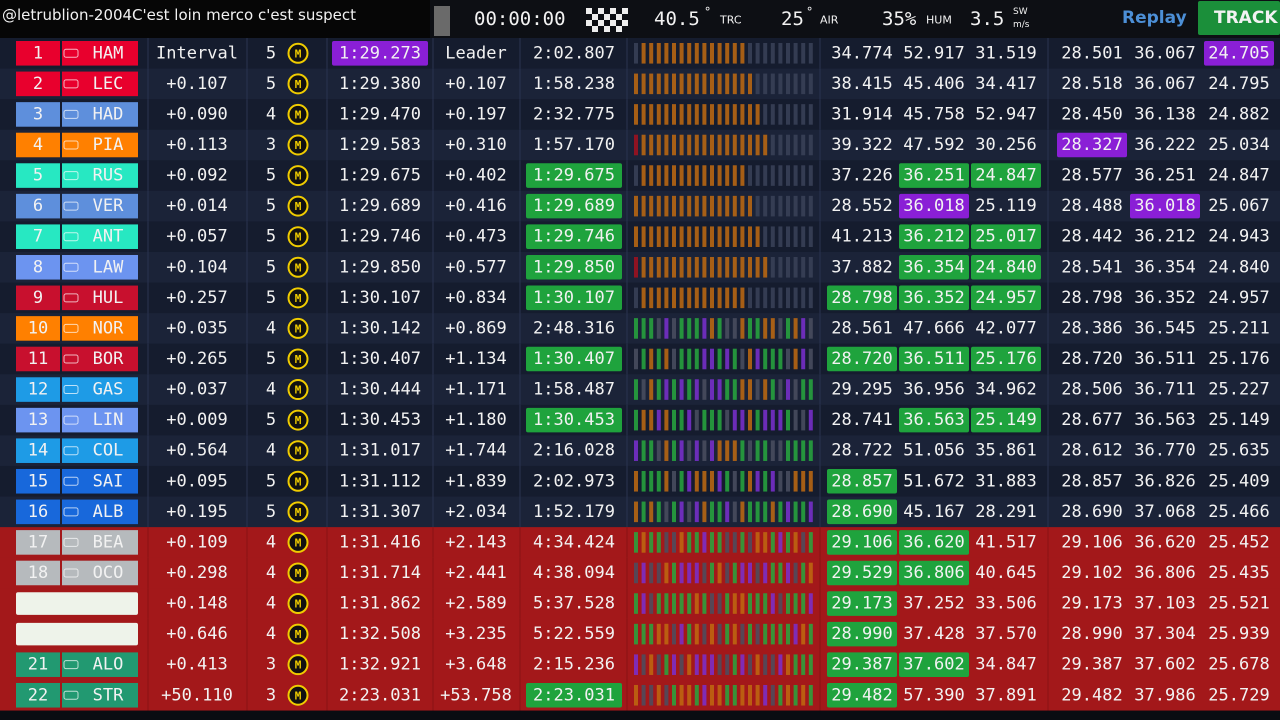 Image resolution: width=1280 pixels, height=720 pixels. I want to click on sector-time: 45.167, so click(933, 512).